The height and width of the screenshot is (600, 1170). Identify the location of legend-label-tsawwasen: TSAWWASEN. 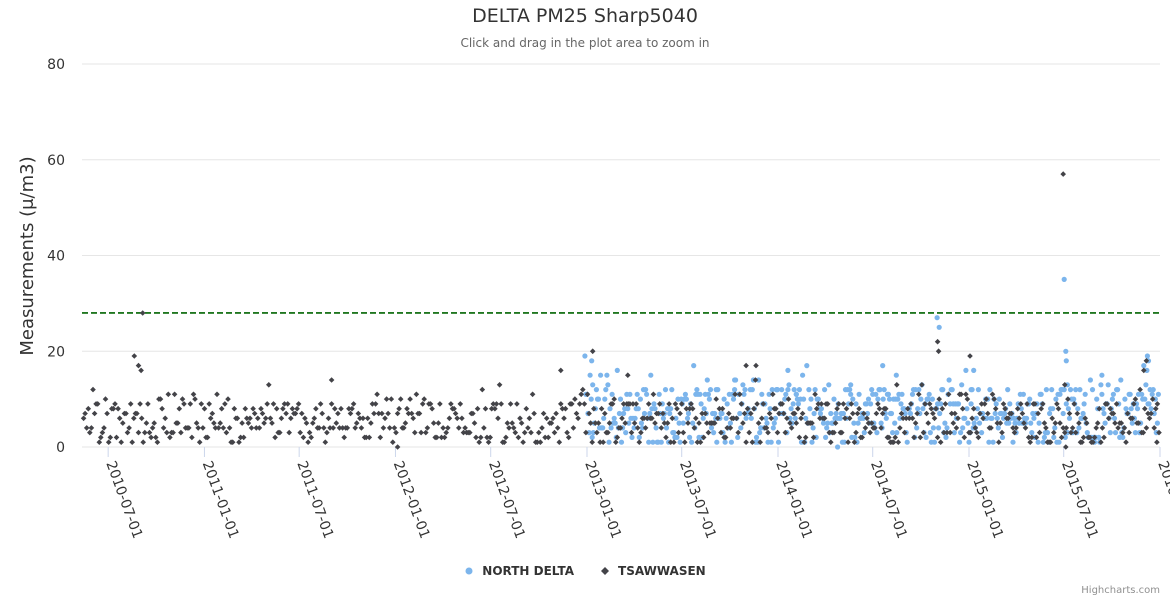
(662, 571).